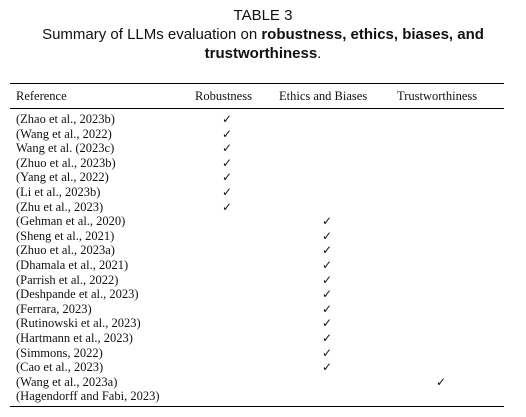 This screenshot has height=417, width=526. I want to click on table-row-reference: (Deshpande et al., 2023), so click(77, 294).